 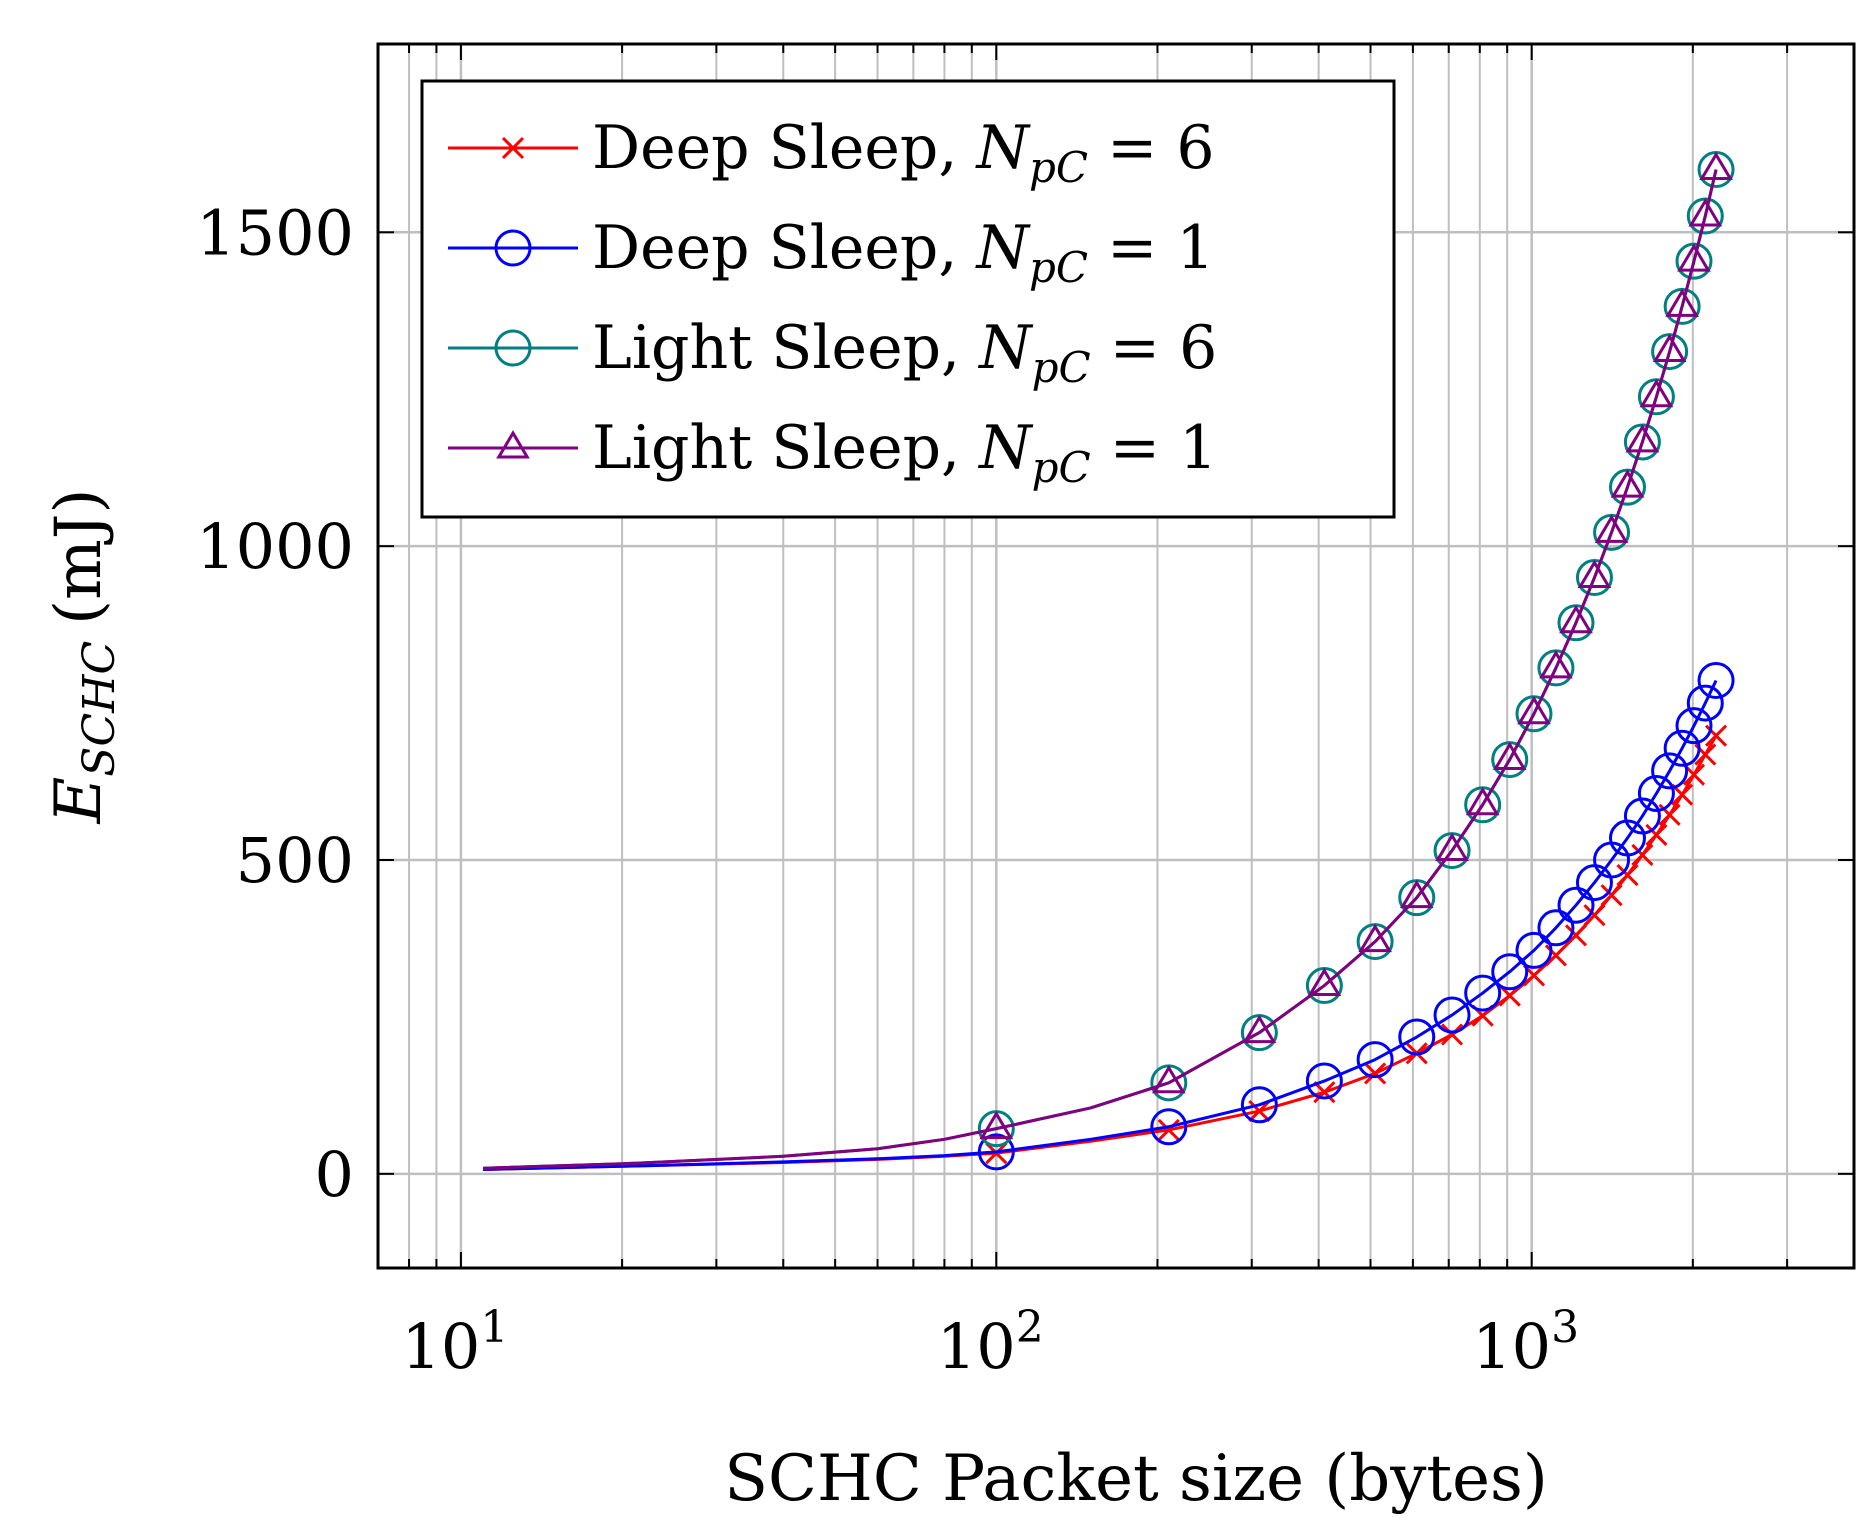 I want to click on legend-label: Light Sleep, NpC = 6, so click(x=904, y=352).